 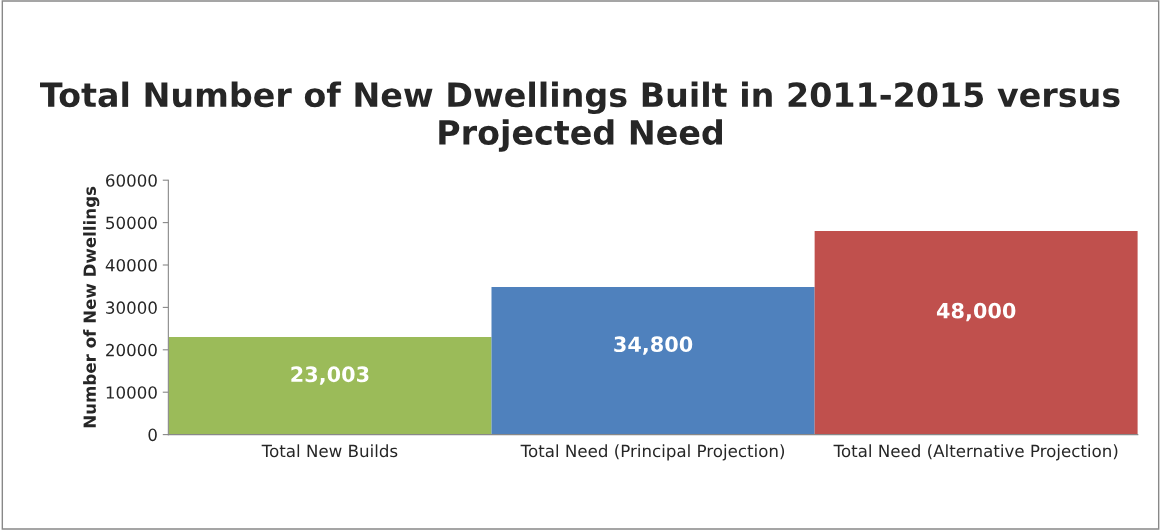 I want to click on y-tick-label: 30000, so click(x=131, y=307).